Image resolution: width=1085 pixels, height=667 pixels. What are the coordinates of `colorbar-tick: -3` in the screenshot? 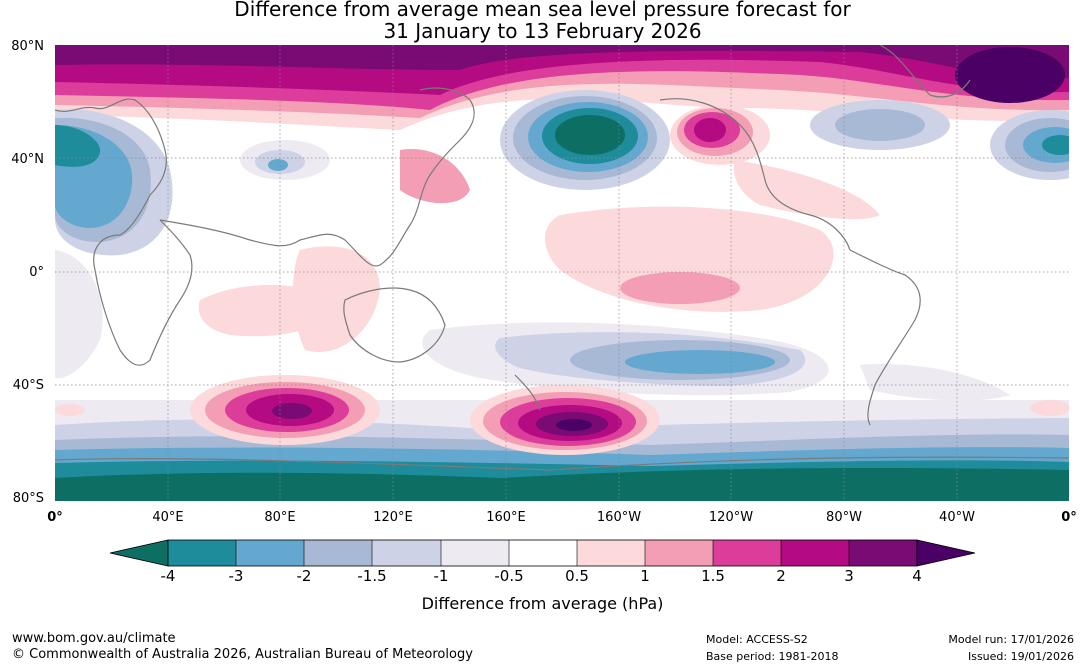 It's located at (236, 576).